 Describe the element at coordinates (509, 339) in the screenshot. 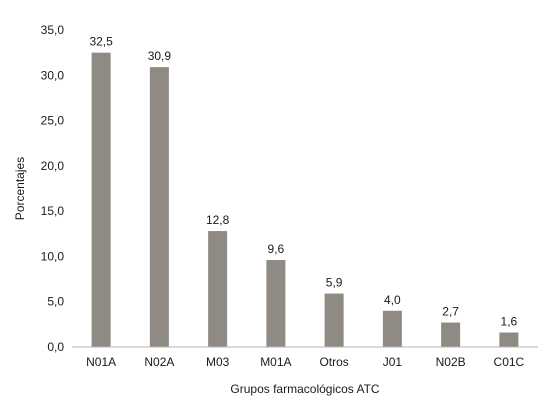

I see `bar-c01c` at that location.